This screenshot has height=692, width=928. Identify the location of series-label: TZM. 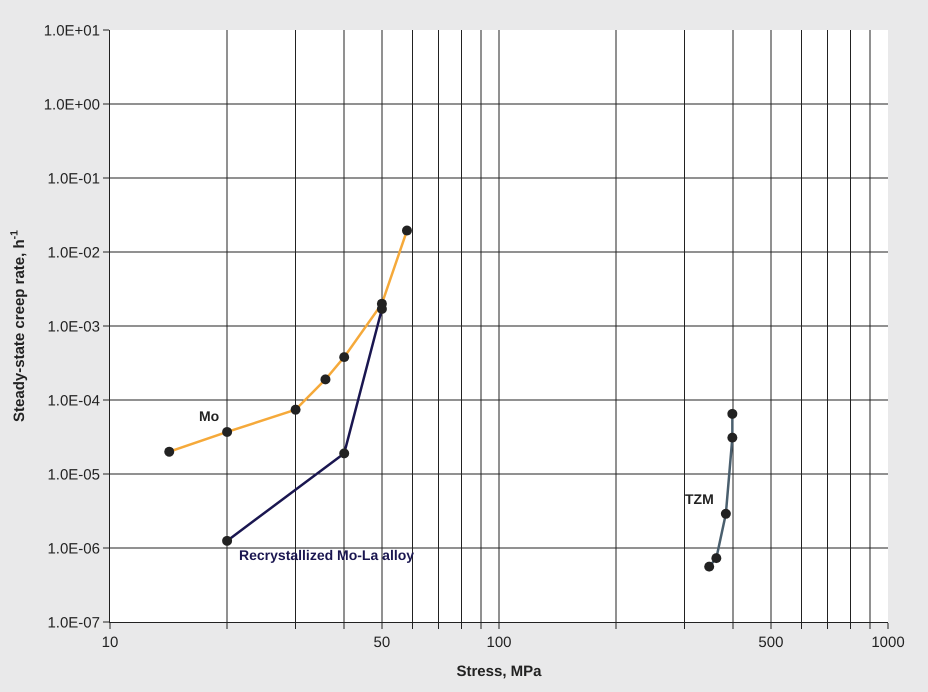
(699, 499).